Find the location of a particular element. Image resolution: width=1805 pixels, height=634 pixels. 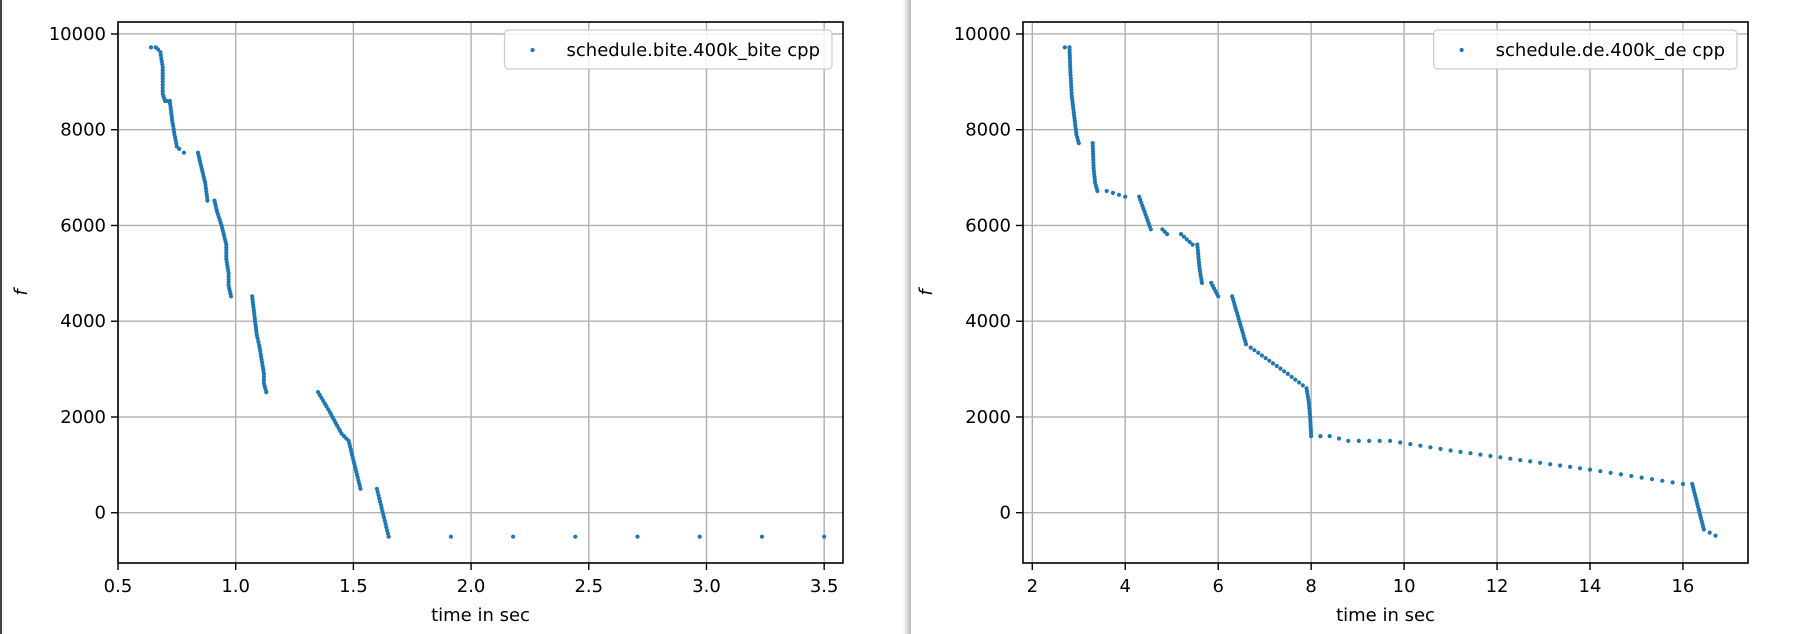

pane-divider is located at coordinates (907, 317).